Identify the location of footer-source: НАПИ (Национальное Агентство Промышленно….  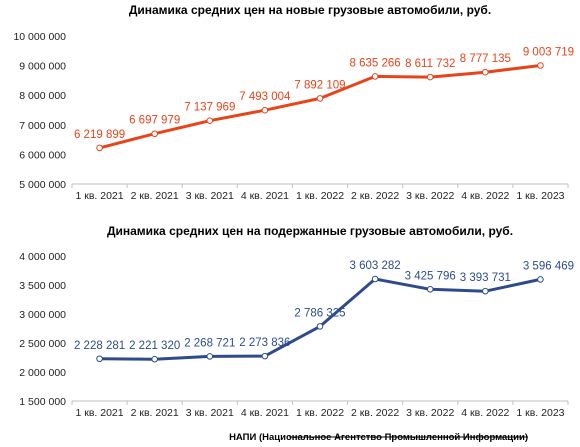
(378, 437).